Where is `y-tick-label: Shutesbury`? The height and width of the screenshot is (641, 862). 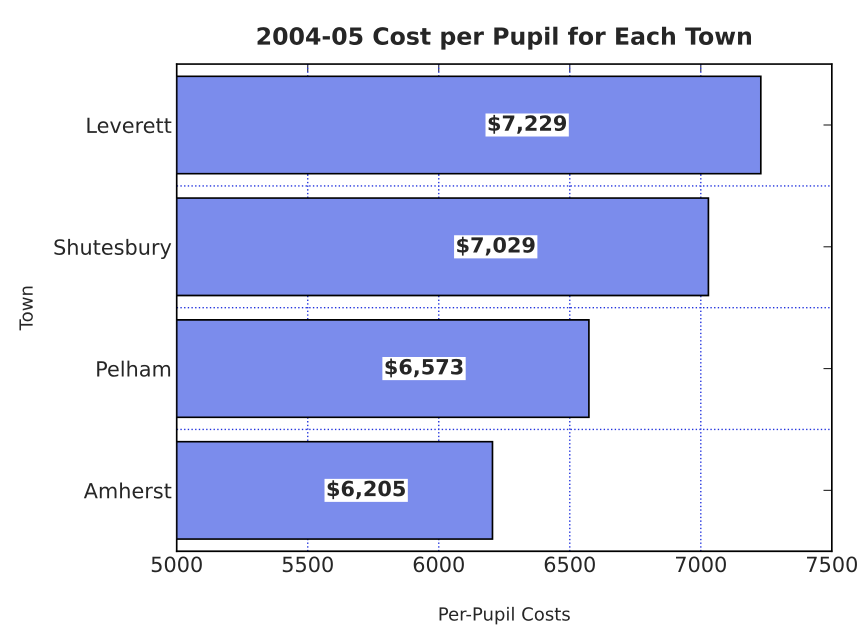
y-tick-label: Shutesbury is located at coordinates (113, 249).